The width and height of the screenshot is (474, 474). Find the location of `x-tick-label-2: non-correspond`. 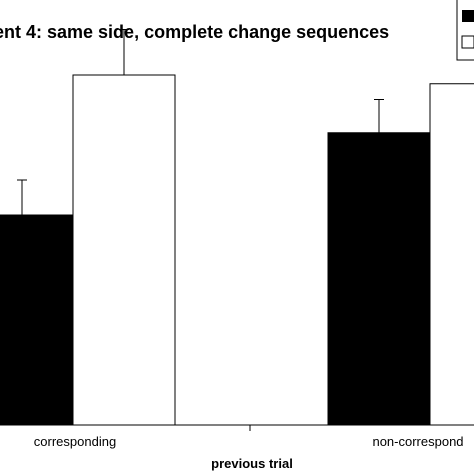

x-tick-label-2: non-correspond is located at coordinates (417, 441).